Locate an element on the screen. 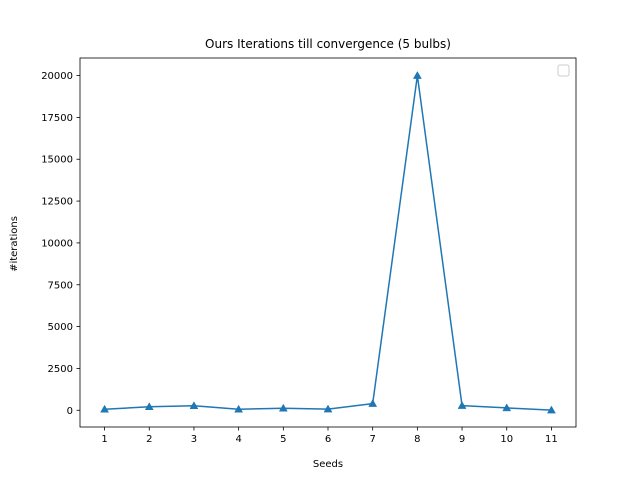  y-axis-label: #iterations is located at coordinates (14, 244).